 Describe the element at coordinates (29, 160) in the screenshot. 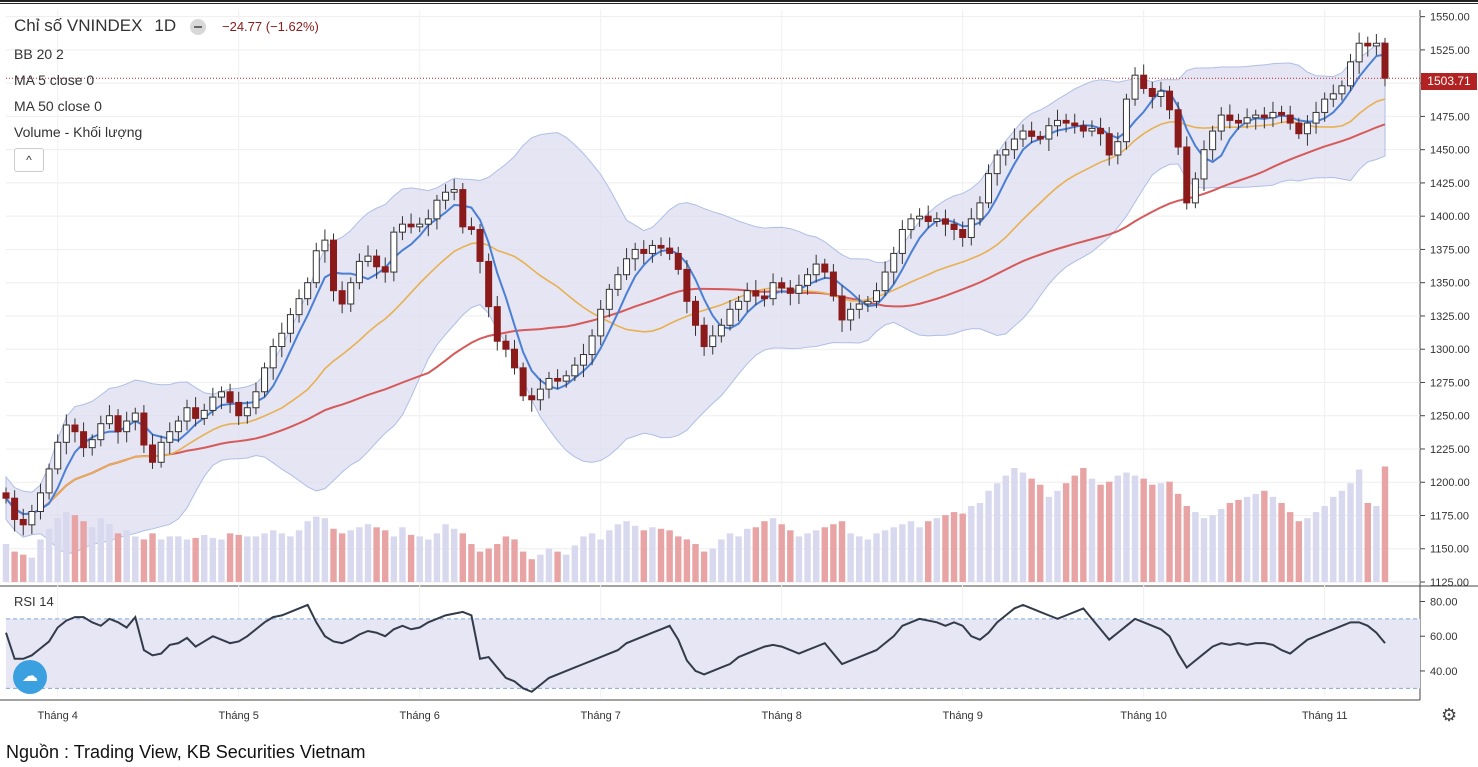

I see `collapse-legend-button: ^` at that location.